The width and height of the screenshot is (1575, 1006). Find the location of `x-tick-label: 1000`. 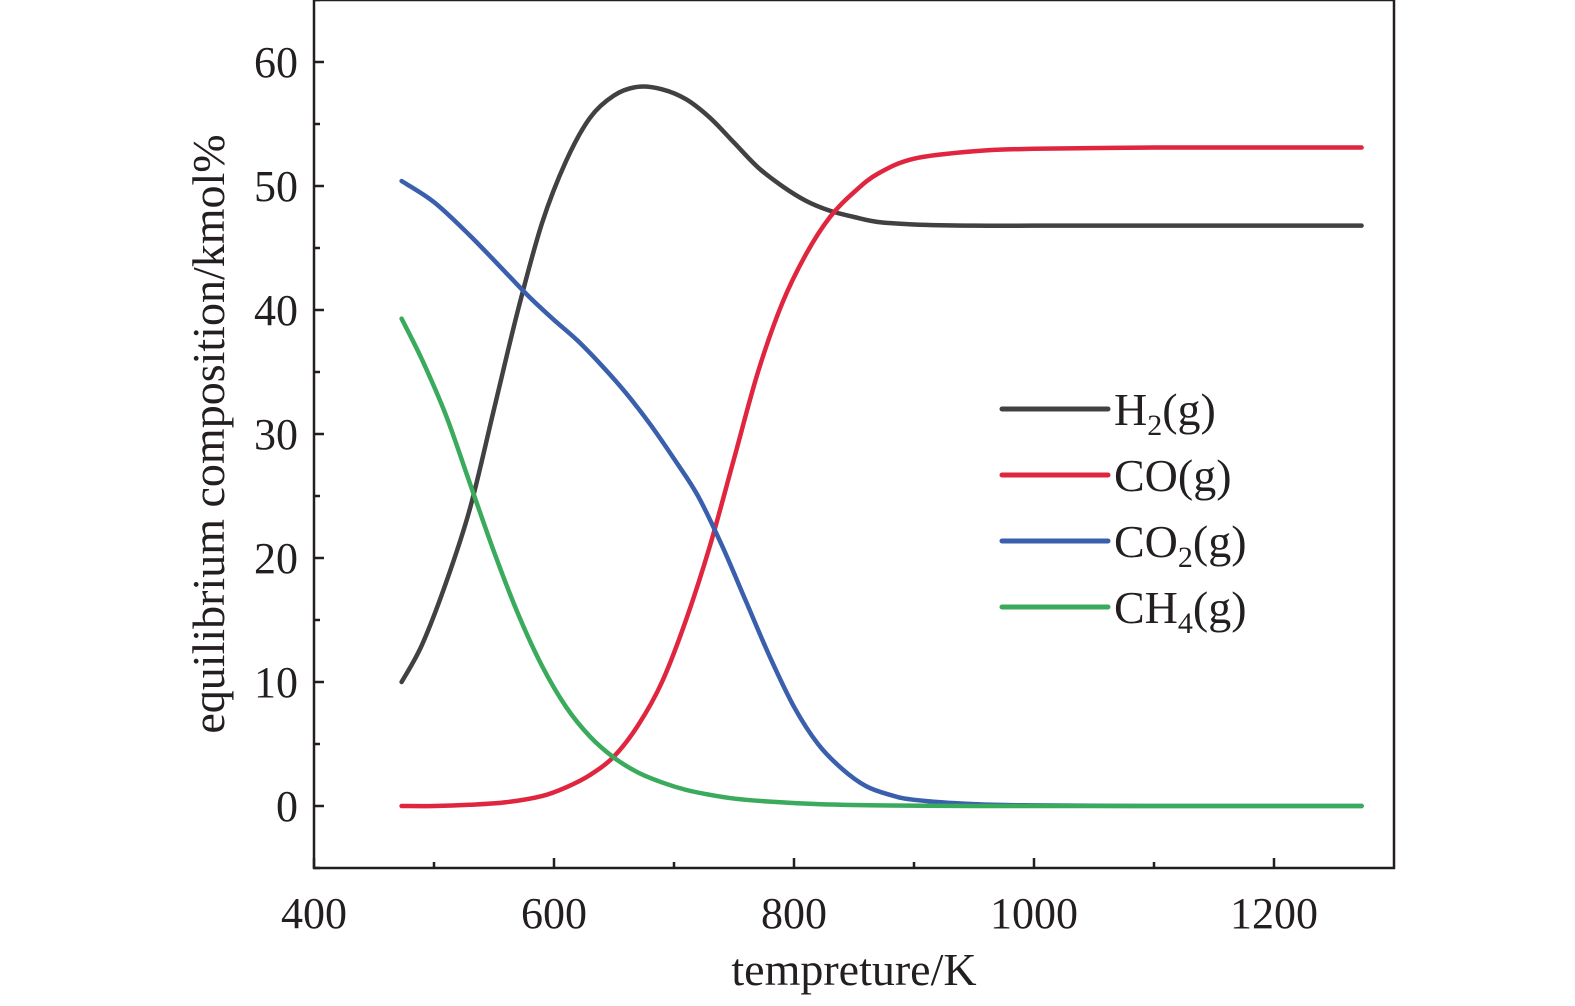

x-tick-label: 1000 is located at coordinates (1034, 913).